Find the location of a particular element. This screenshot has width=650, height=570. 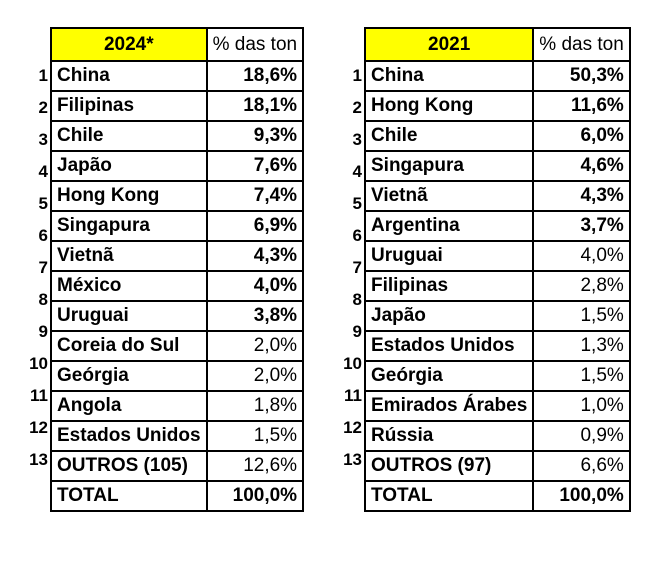

percent-value: 0,9% is located at coordinates (581, 436).